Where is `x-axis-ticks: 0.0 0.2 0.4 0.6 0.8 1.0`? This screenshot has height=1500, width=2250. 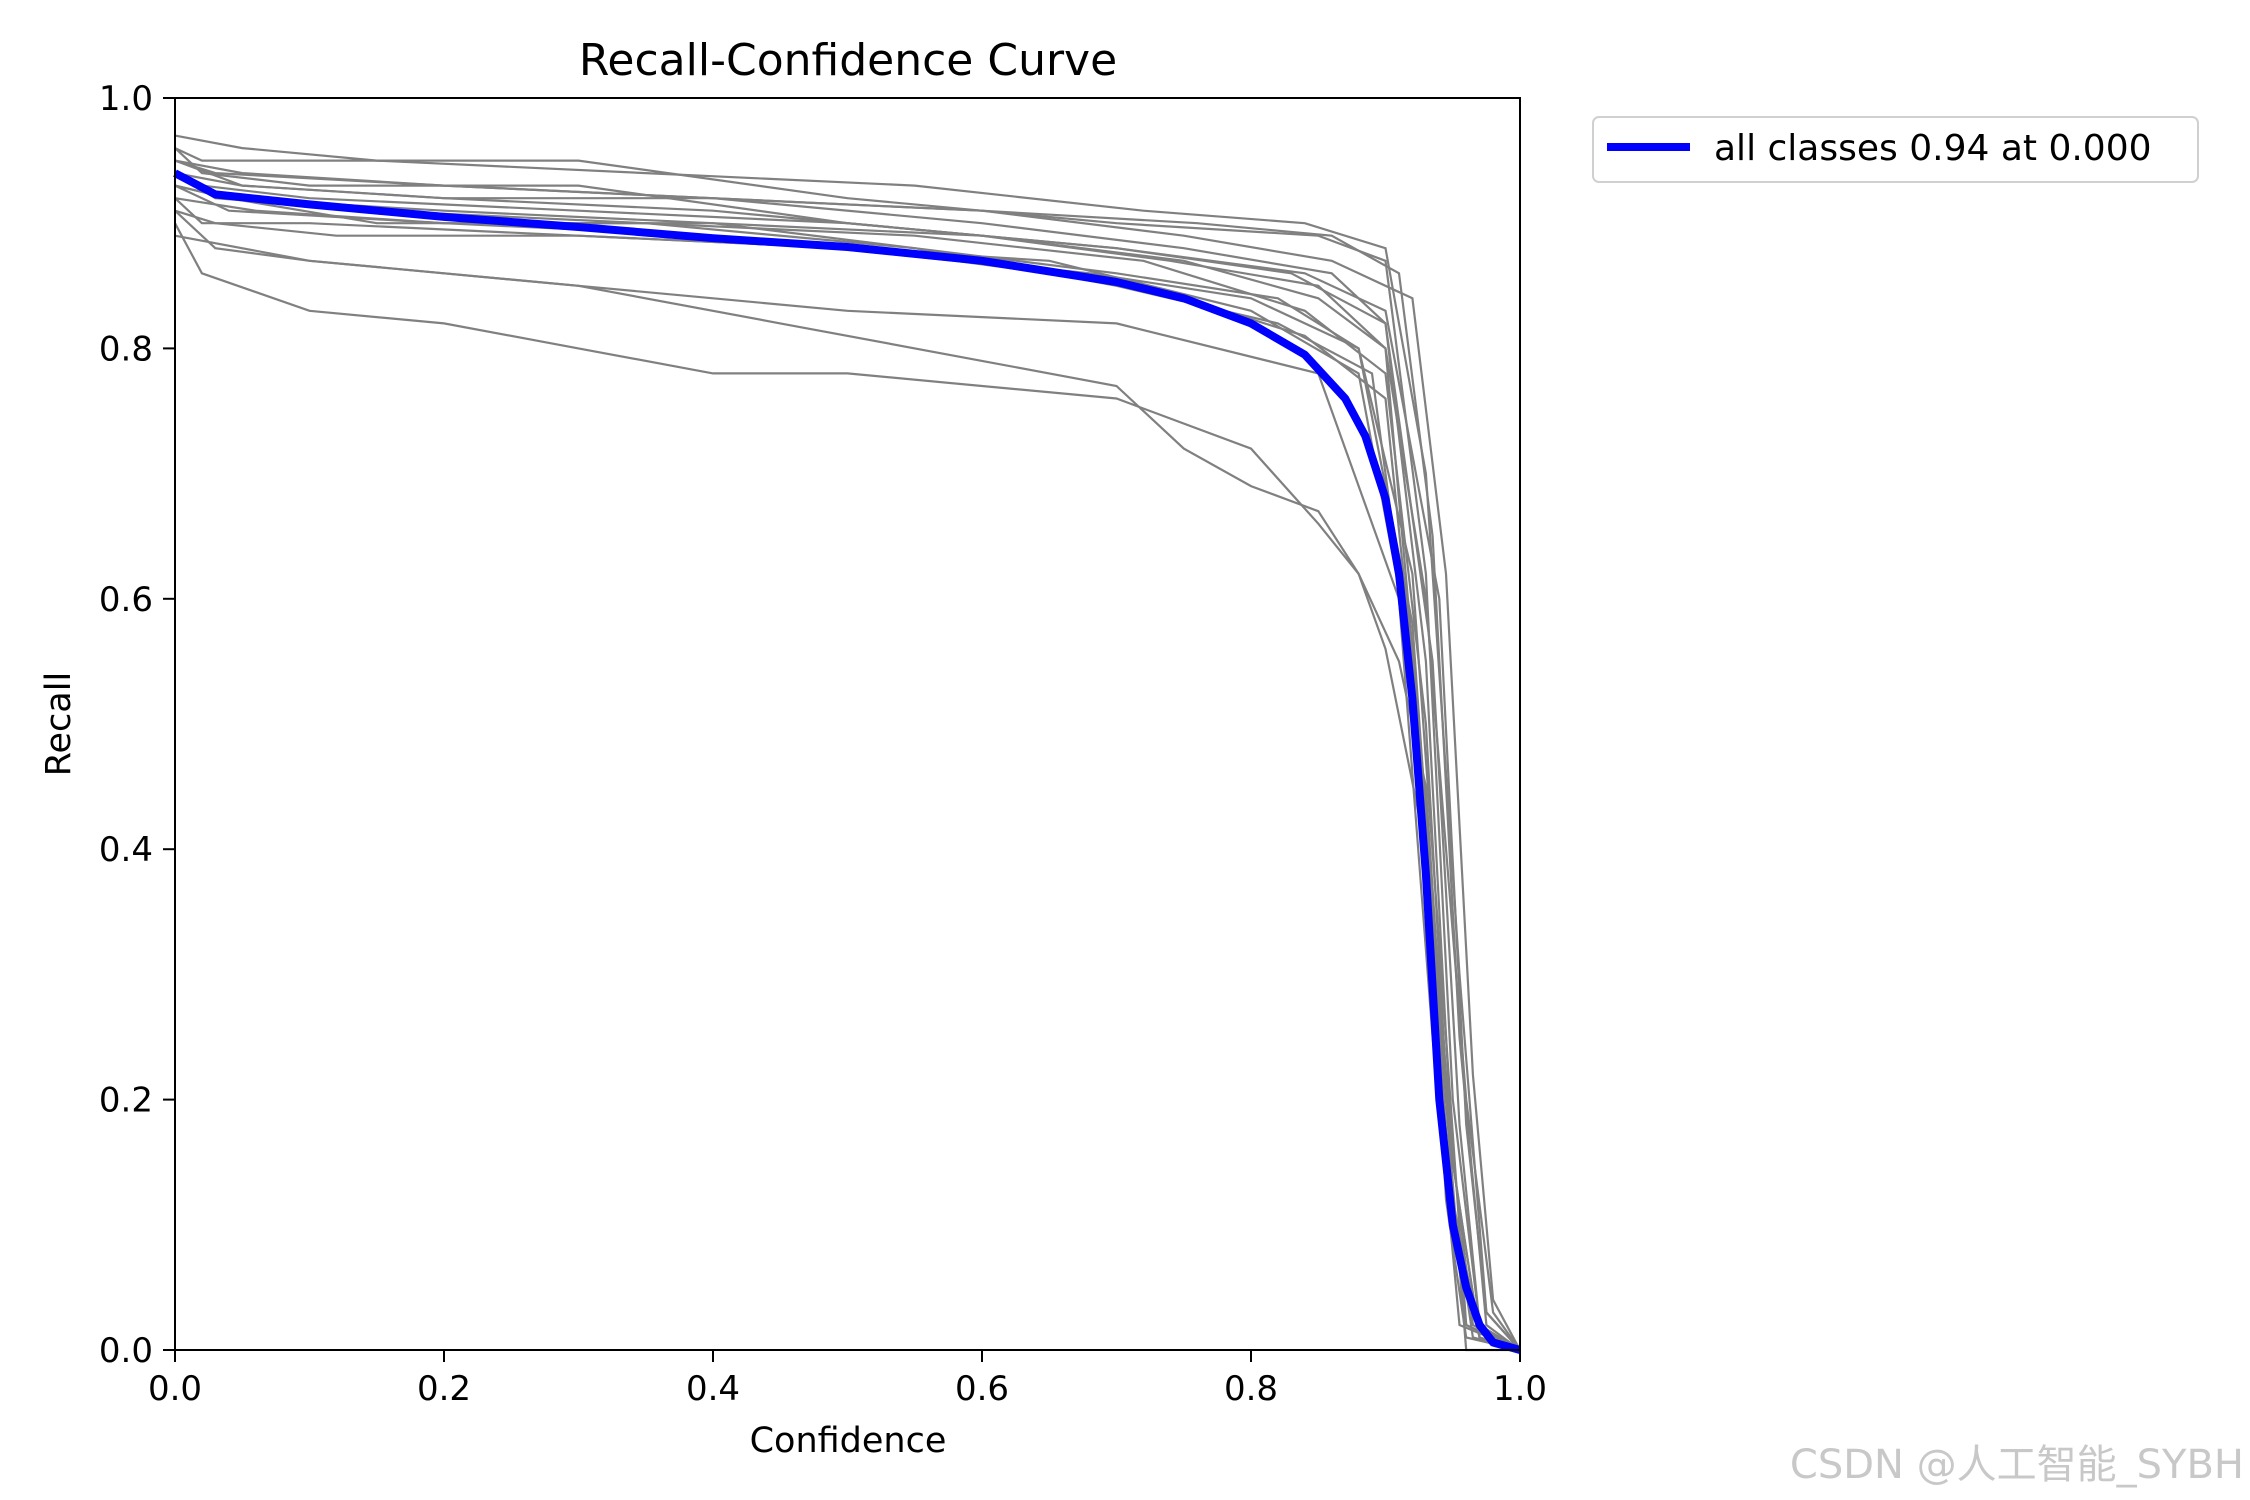
x-axis-ticks: 0.0 0.2 0.4 0.6 0.8 1.0 is located at coordinates (847, 1379).